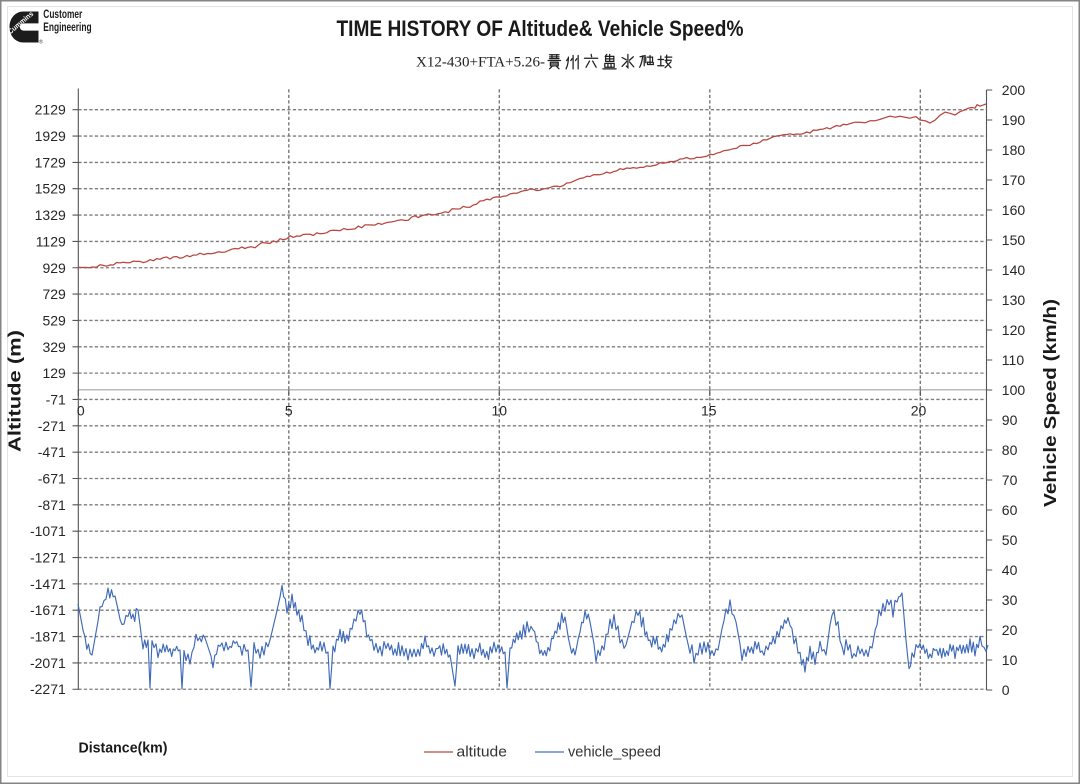 This screenshot has height=784, width=1080. I want to click on svg-text: 70, so click(1010, 480).